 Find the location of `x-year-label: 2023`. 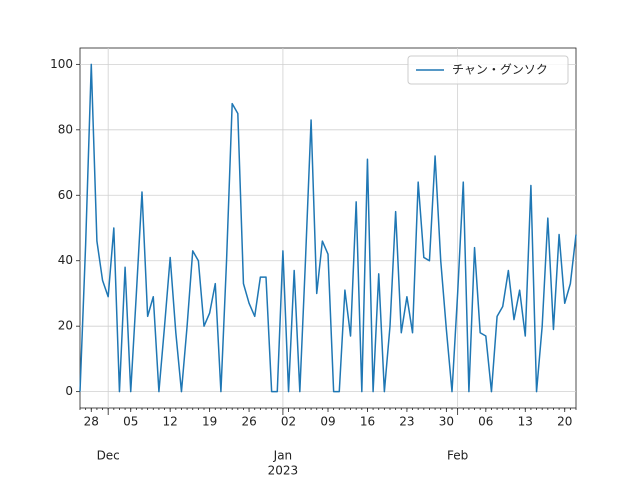

x-year-label: 2023 is located at coordinates (283, 471).